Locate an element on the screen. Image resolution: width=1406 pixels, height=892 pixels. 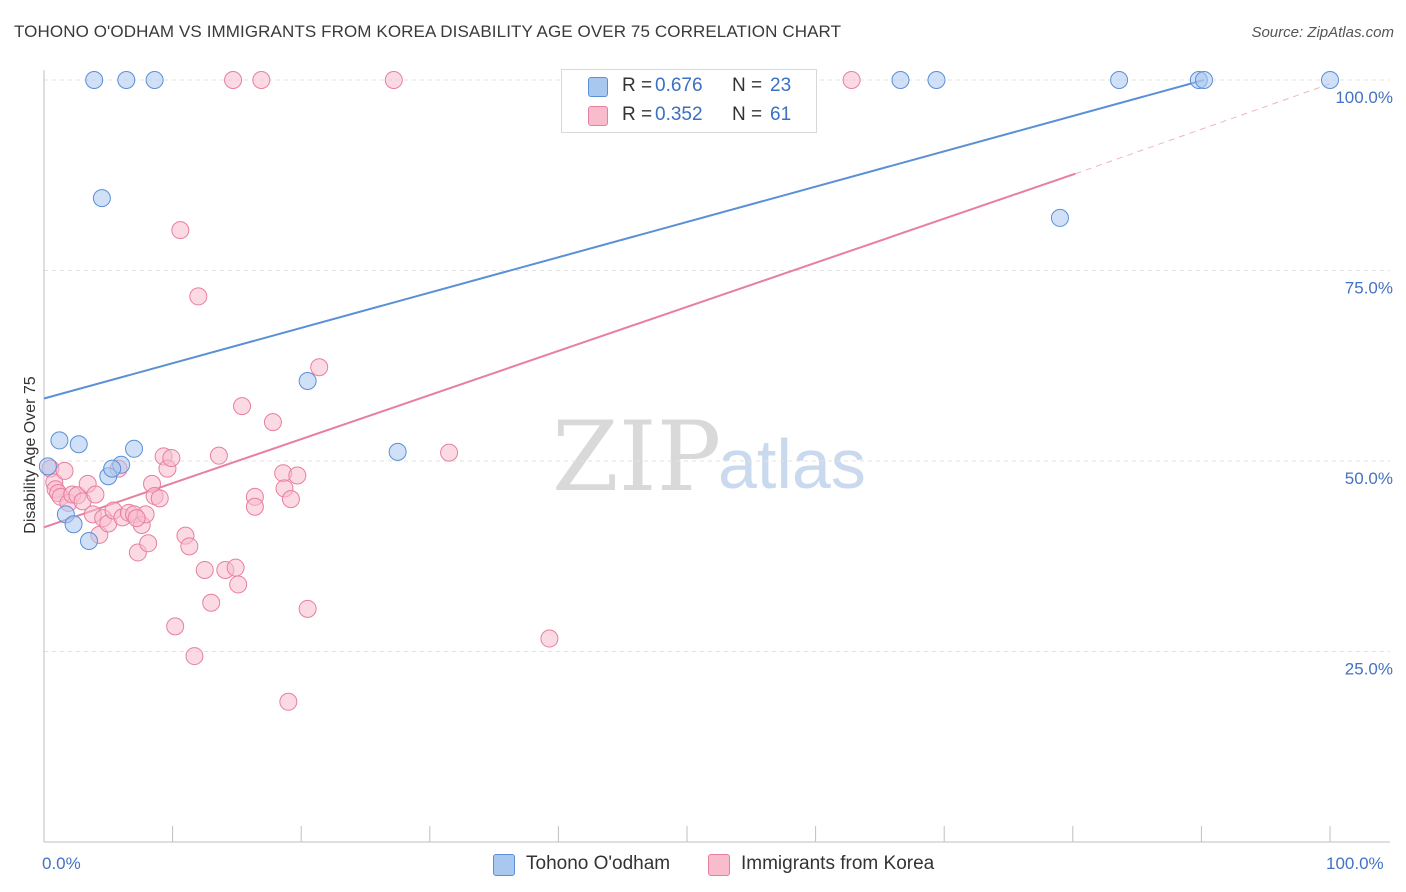
correlation-legend: R = 0.676 N = 23 R = 0.352 N = 61 is located at coordinates (689, 101).